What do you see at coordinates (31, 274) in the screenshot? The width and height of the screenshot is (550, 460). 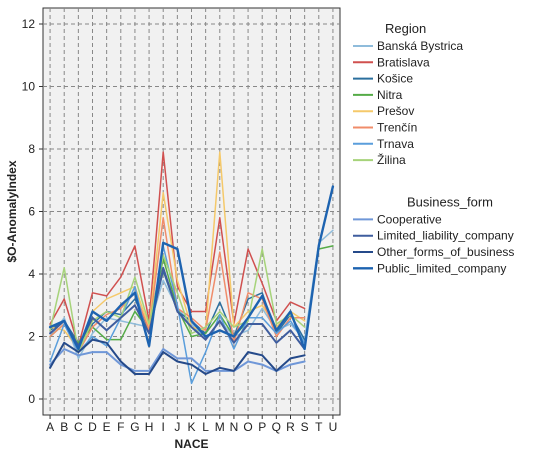 I see `y-tick-label: 4` at bounding box center [31, 274].